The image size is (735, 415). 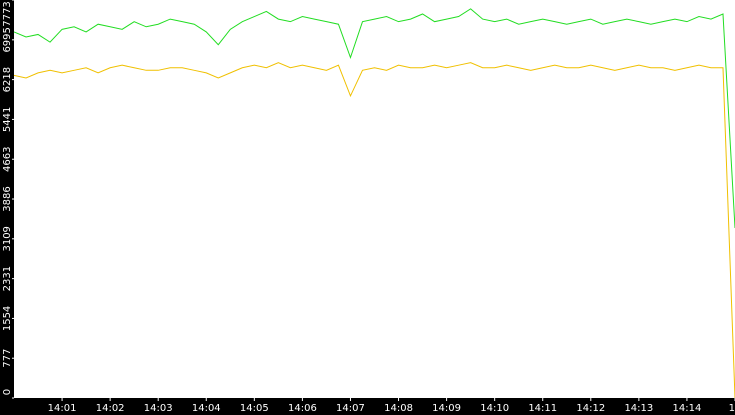 I want to click on y-tick-label: 3109, so click(x=7, y=238).